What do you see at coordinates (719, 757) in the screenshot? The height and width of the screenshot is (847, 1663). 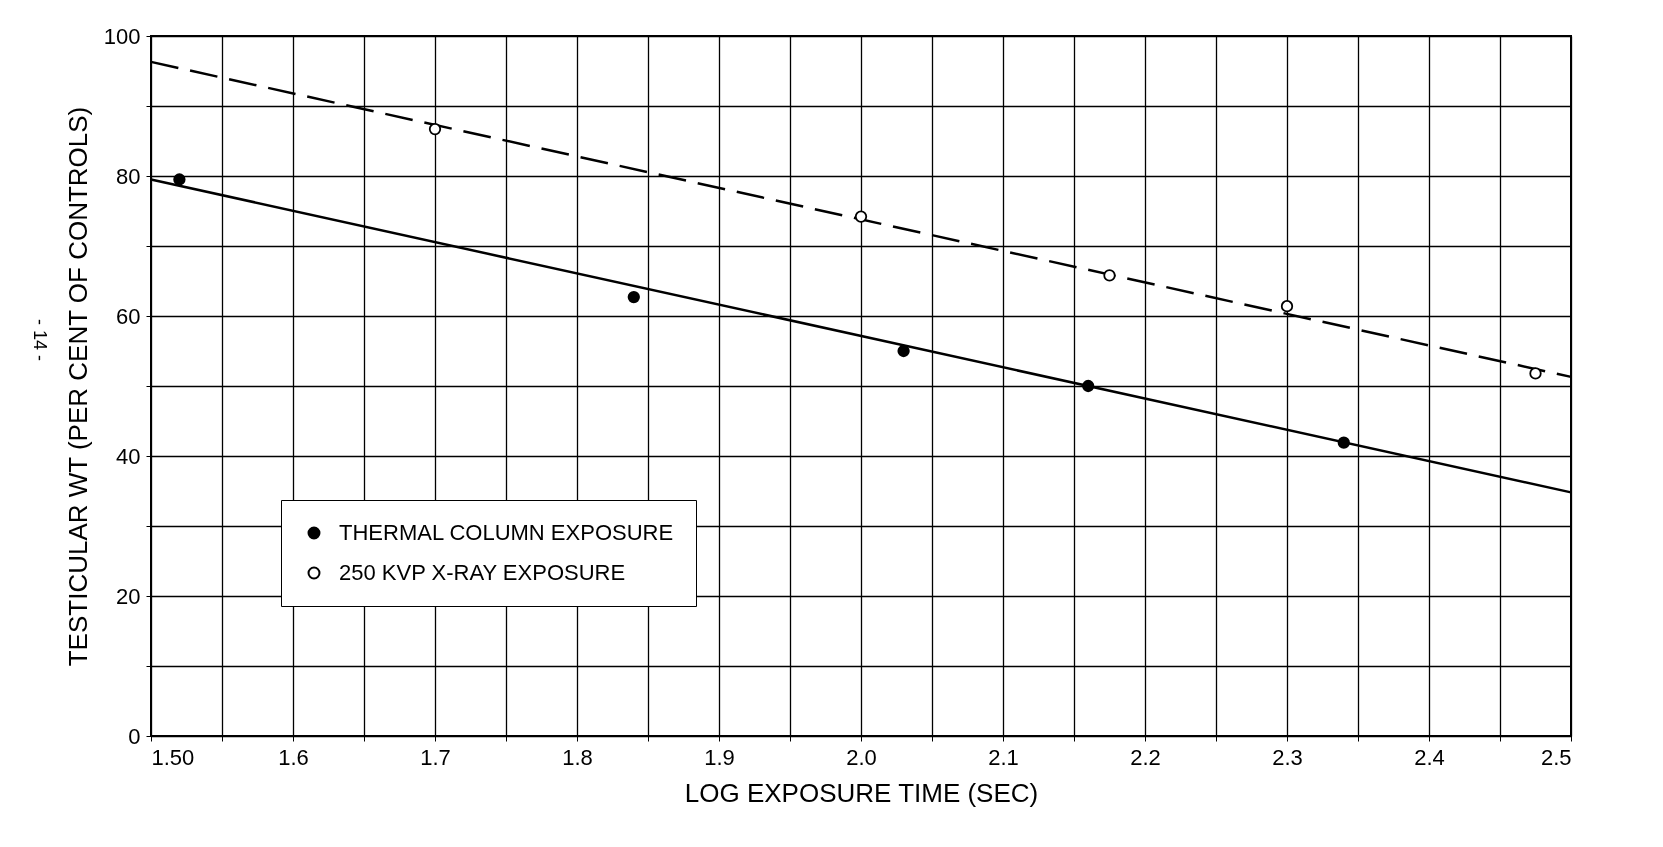 I see `x-tick-label: 1.9` at bounding box center [719, 757].